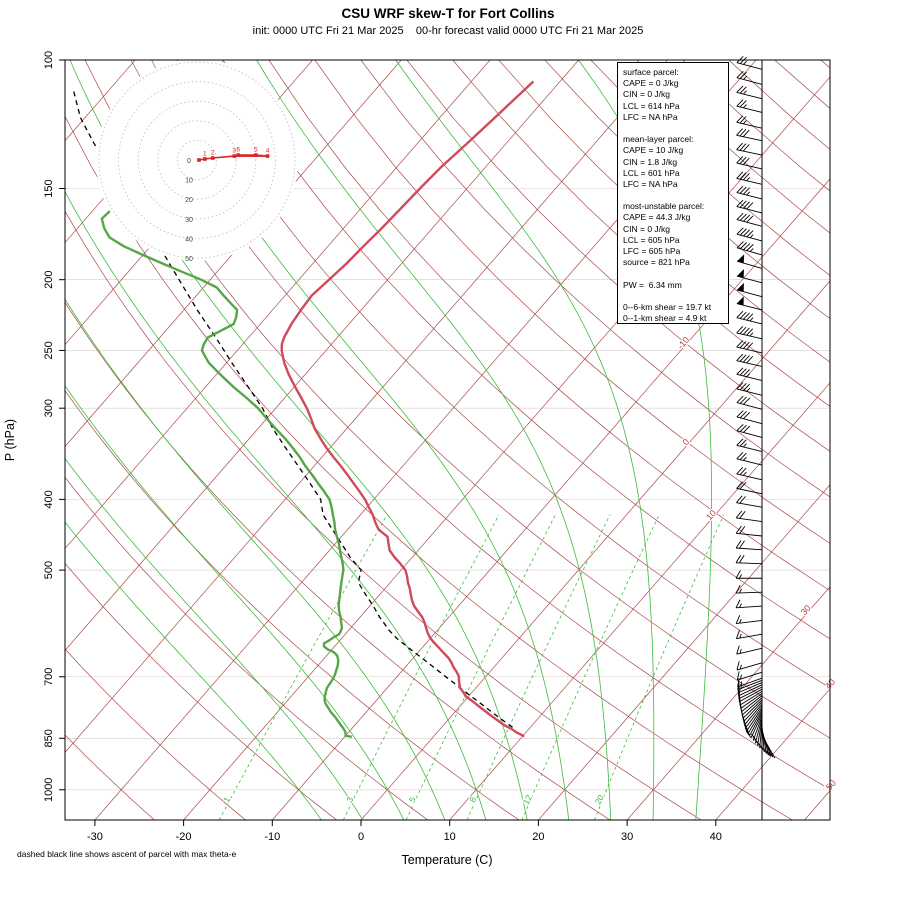 The image size is (900, 900). I want to click on svg-text: 200, so click(49, 280).